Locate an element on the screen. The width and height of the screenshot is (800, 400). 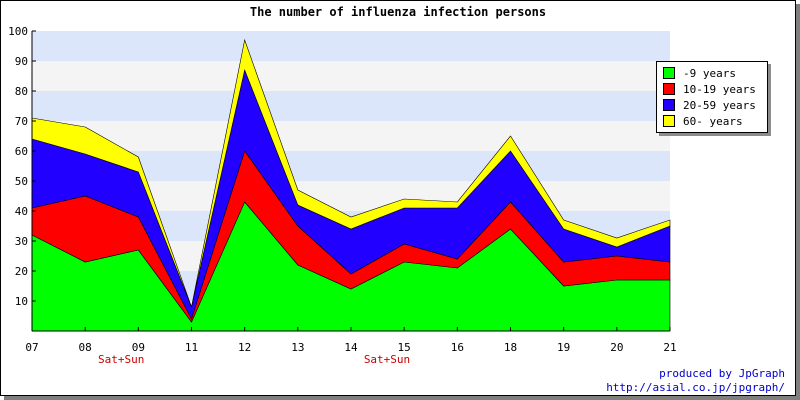
y-tick-label-4: 50 is located at coordinates (21, 181).